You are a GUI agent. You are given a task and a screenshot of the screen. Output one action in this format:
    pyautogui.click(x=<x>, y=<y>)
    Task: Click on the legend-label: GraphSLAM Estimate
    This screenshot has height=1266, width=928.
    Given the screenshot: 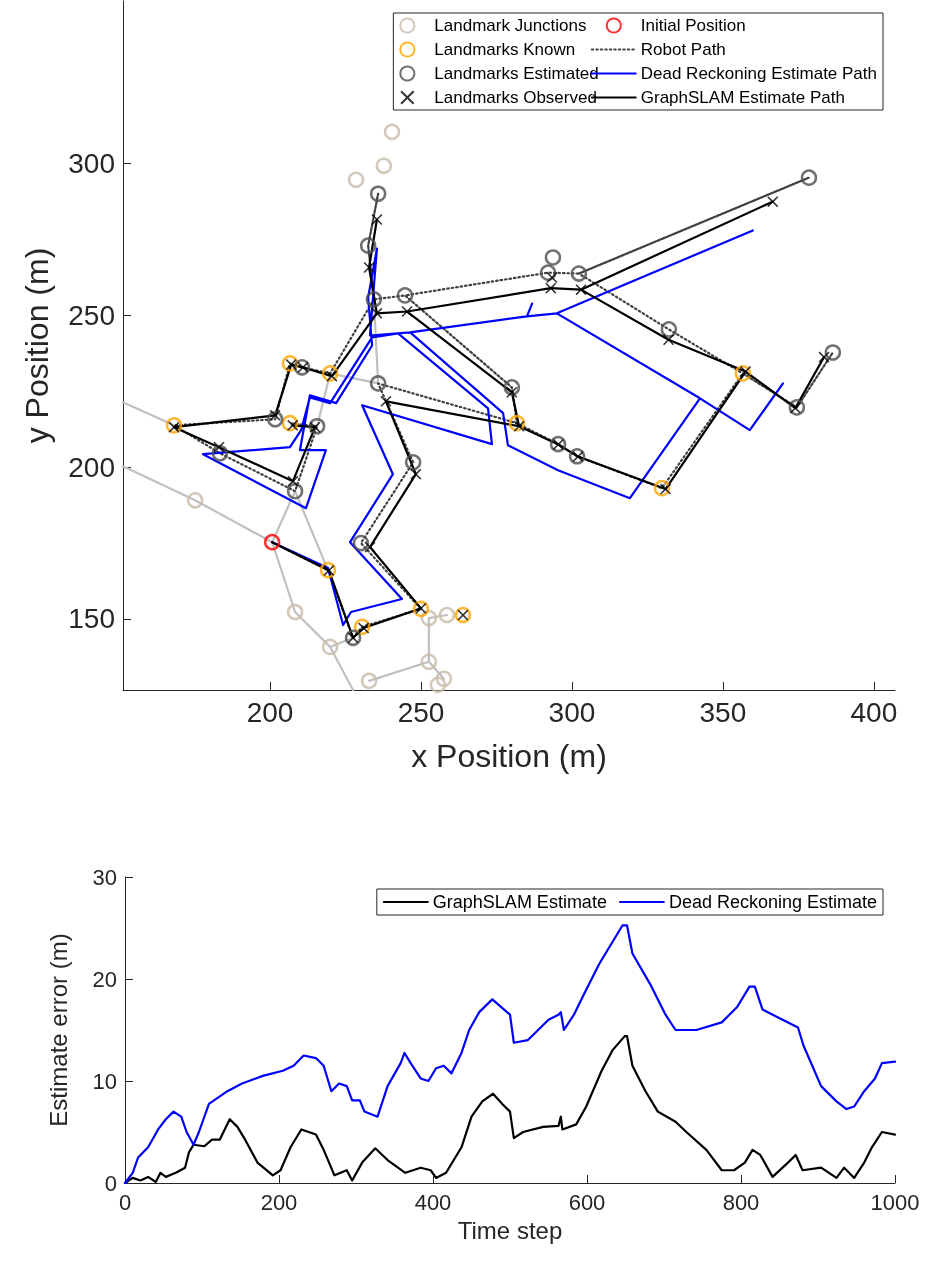 What is the action you would take?
    pyautogui.click(x=519, y=902)
    